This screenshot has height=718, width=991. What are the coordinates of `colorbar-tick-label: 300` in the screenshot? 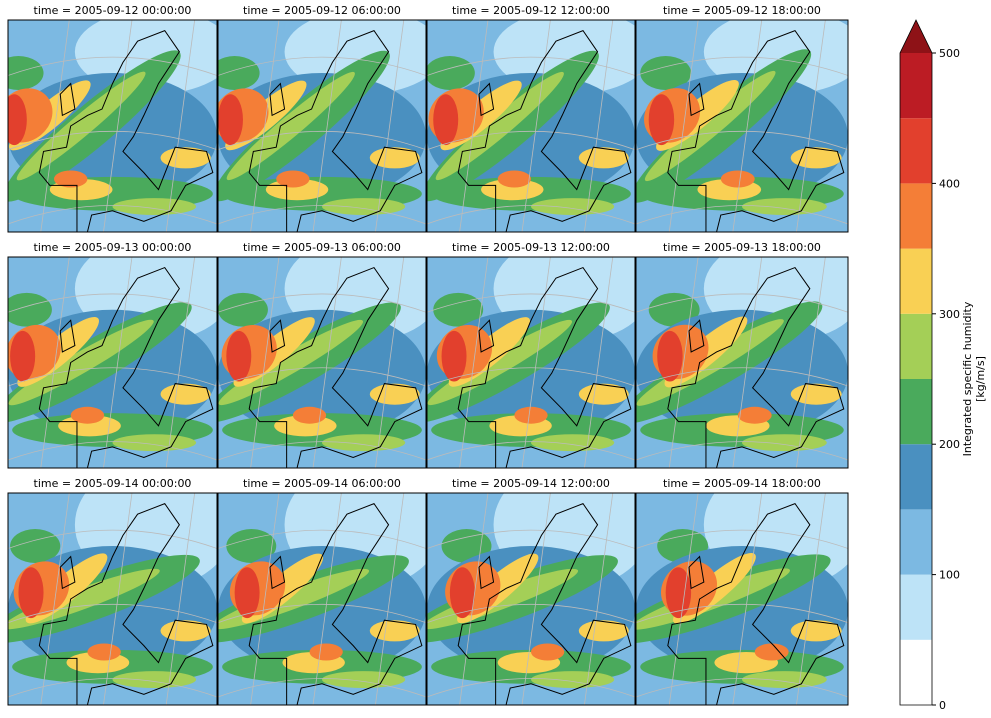 It's located at (949, 314).